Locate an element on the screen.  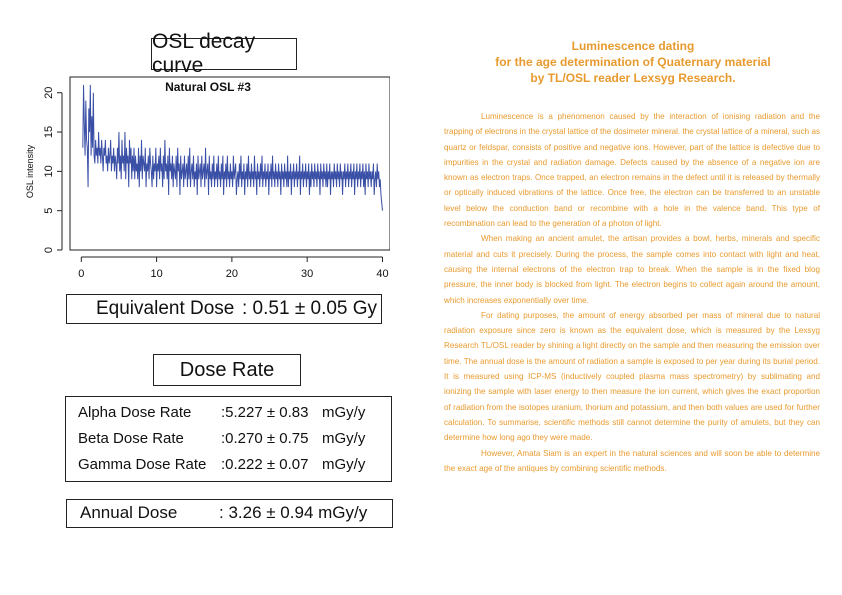
osl-title-box: OSL decay curve is located at coordinates (224, 53).